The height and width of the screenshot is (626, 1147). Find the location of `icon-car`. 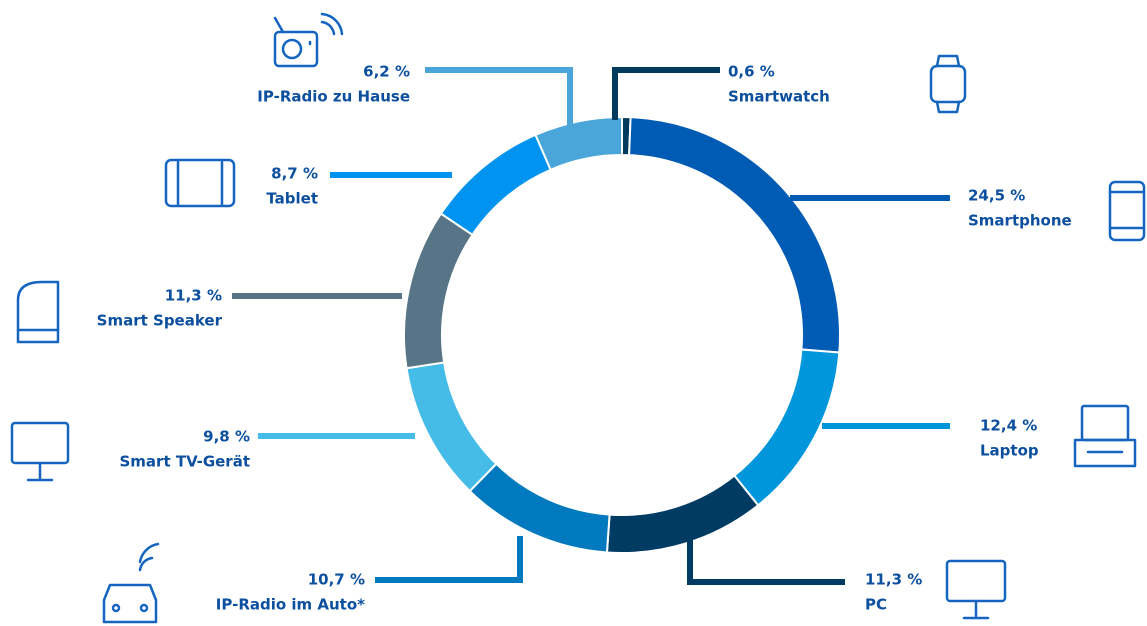

icon-car is located at coordinates (131, 583).